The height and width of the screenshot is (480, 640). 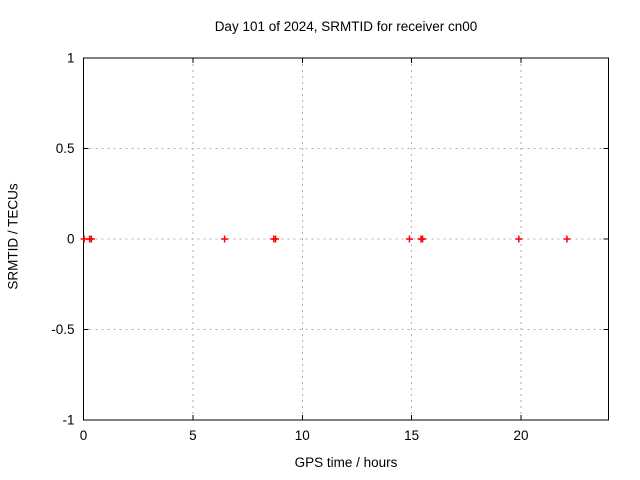 I want to click on x-tick-label: 10, so click(x=302, y=435).